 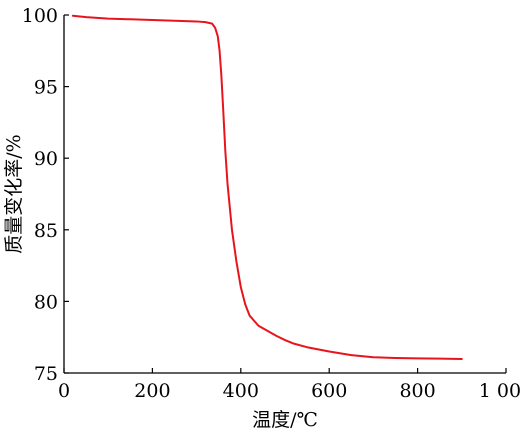 What do you see at coordinates (417, 391) in the screenshot?
I see `x-tick-label: 800` at bounding box center [417, 391].